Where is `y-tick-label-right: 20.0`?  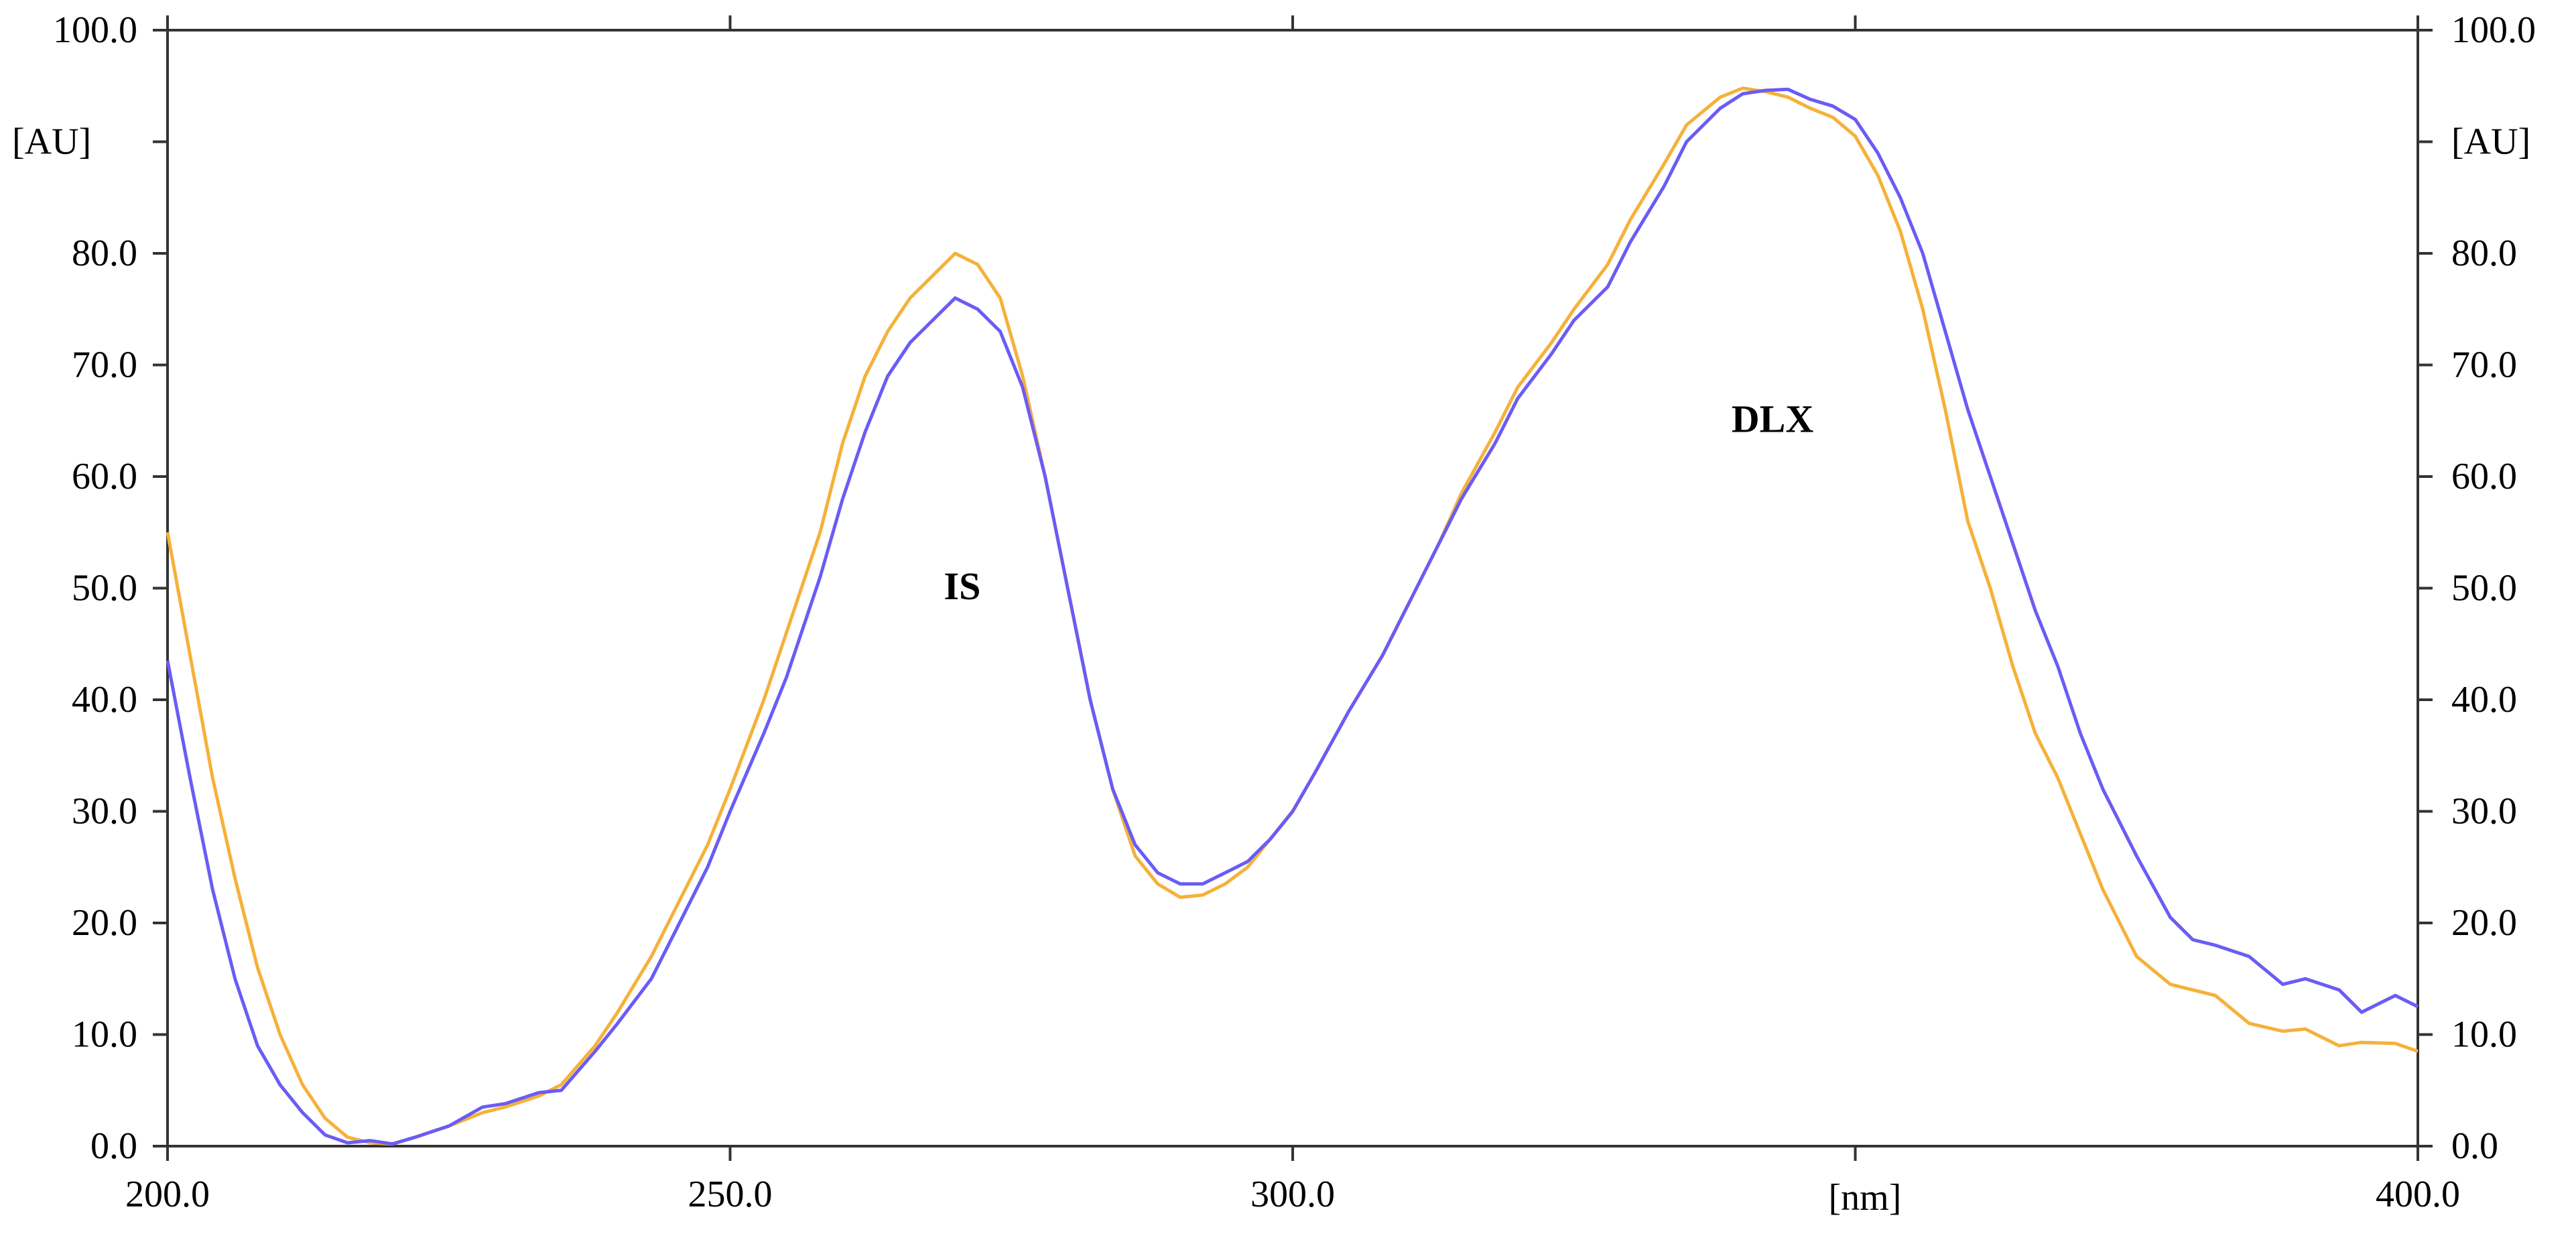
y-tick-label-right: 20.0 is located at coordinates (2484, 923).